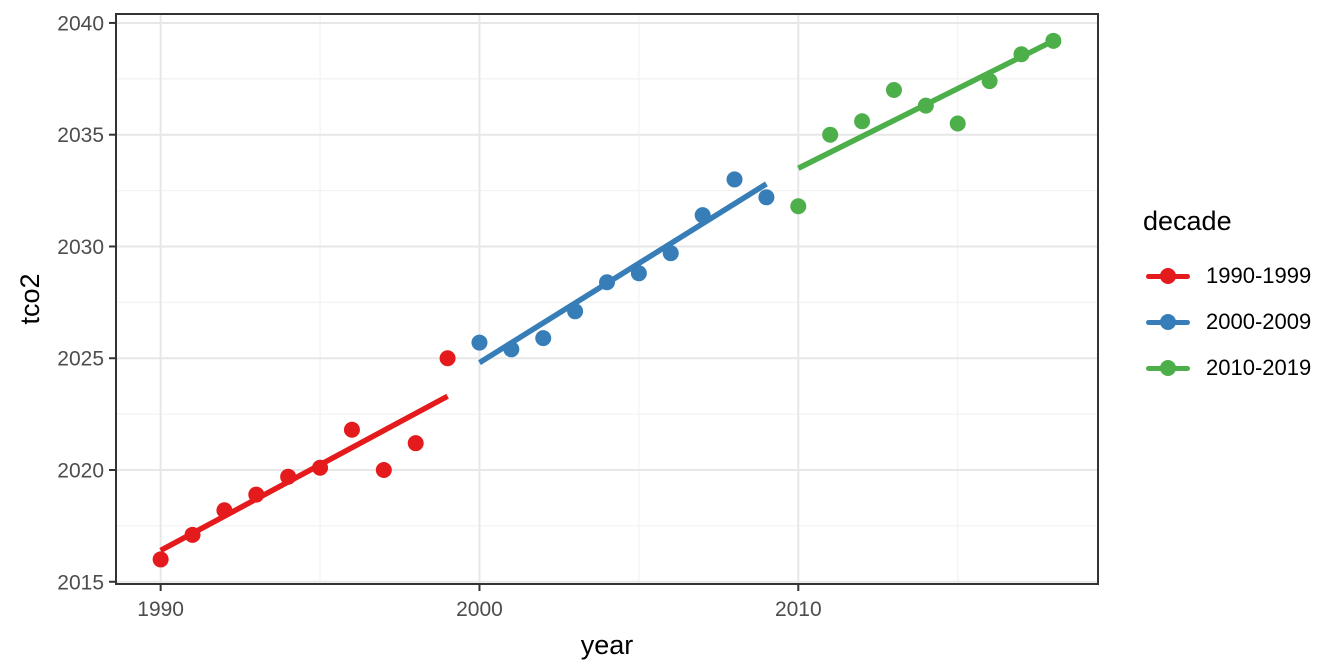  I want to click on legend-entry-2000-2009: 2000-2009, so click(1244, 322).